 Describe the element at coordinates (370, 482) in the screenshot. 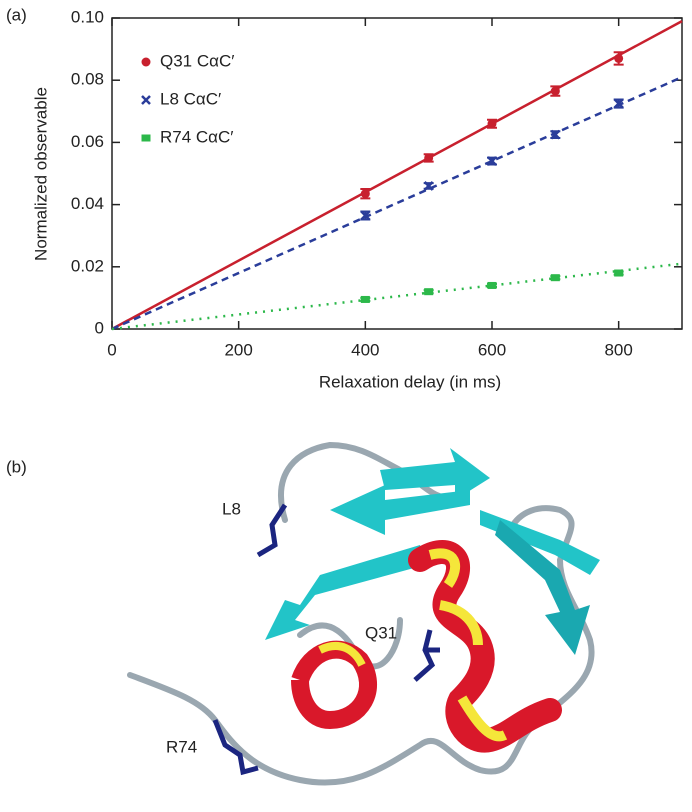

I see `coil` at that location.